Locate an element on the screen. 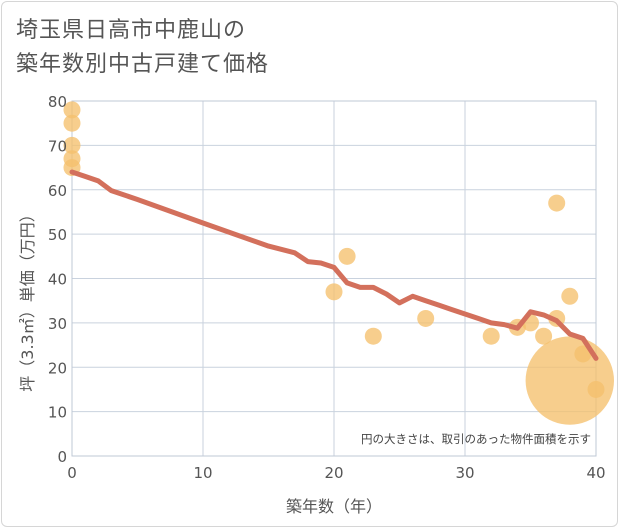 Image resolution: width=621 pixels, height=530 pixels. y-tick-label: 70 is located at coordinates (57, 146).